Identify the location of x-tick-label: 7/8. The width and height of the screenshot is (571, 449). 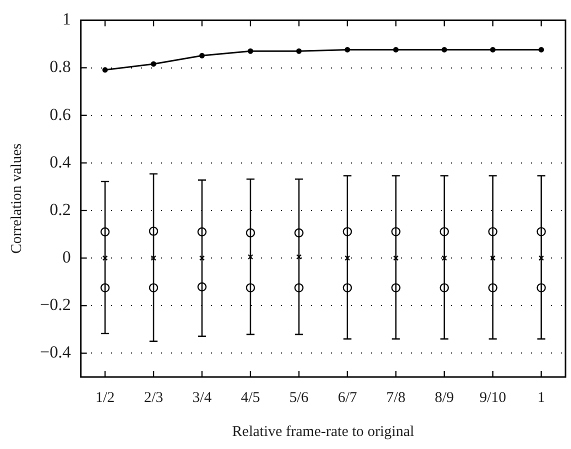
(396, 398).